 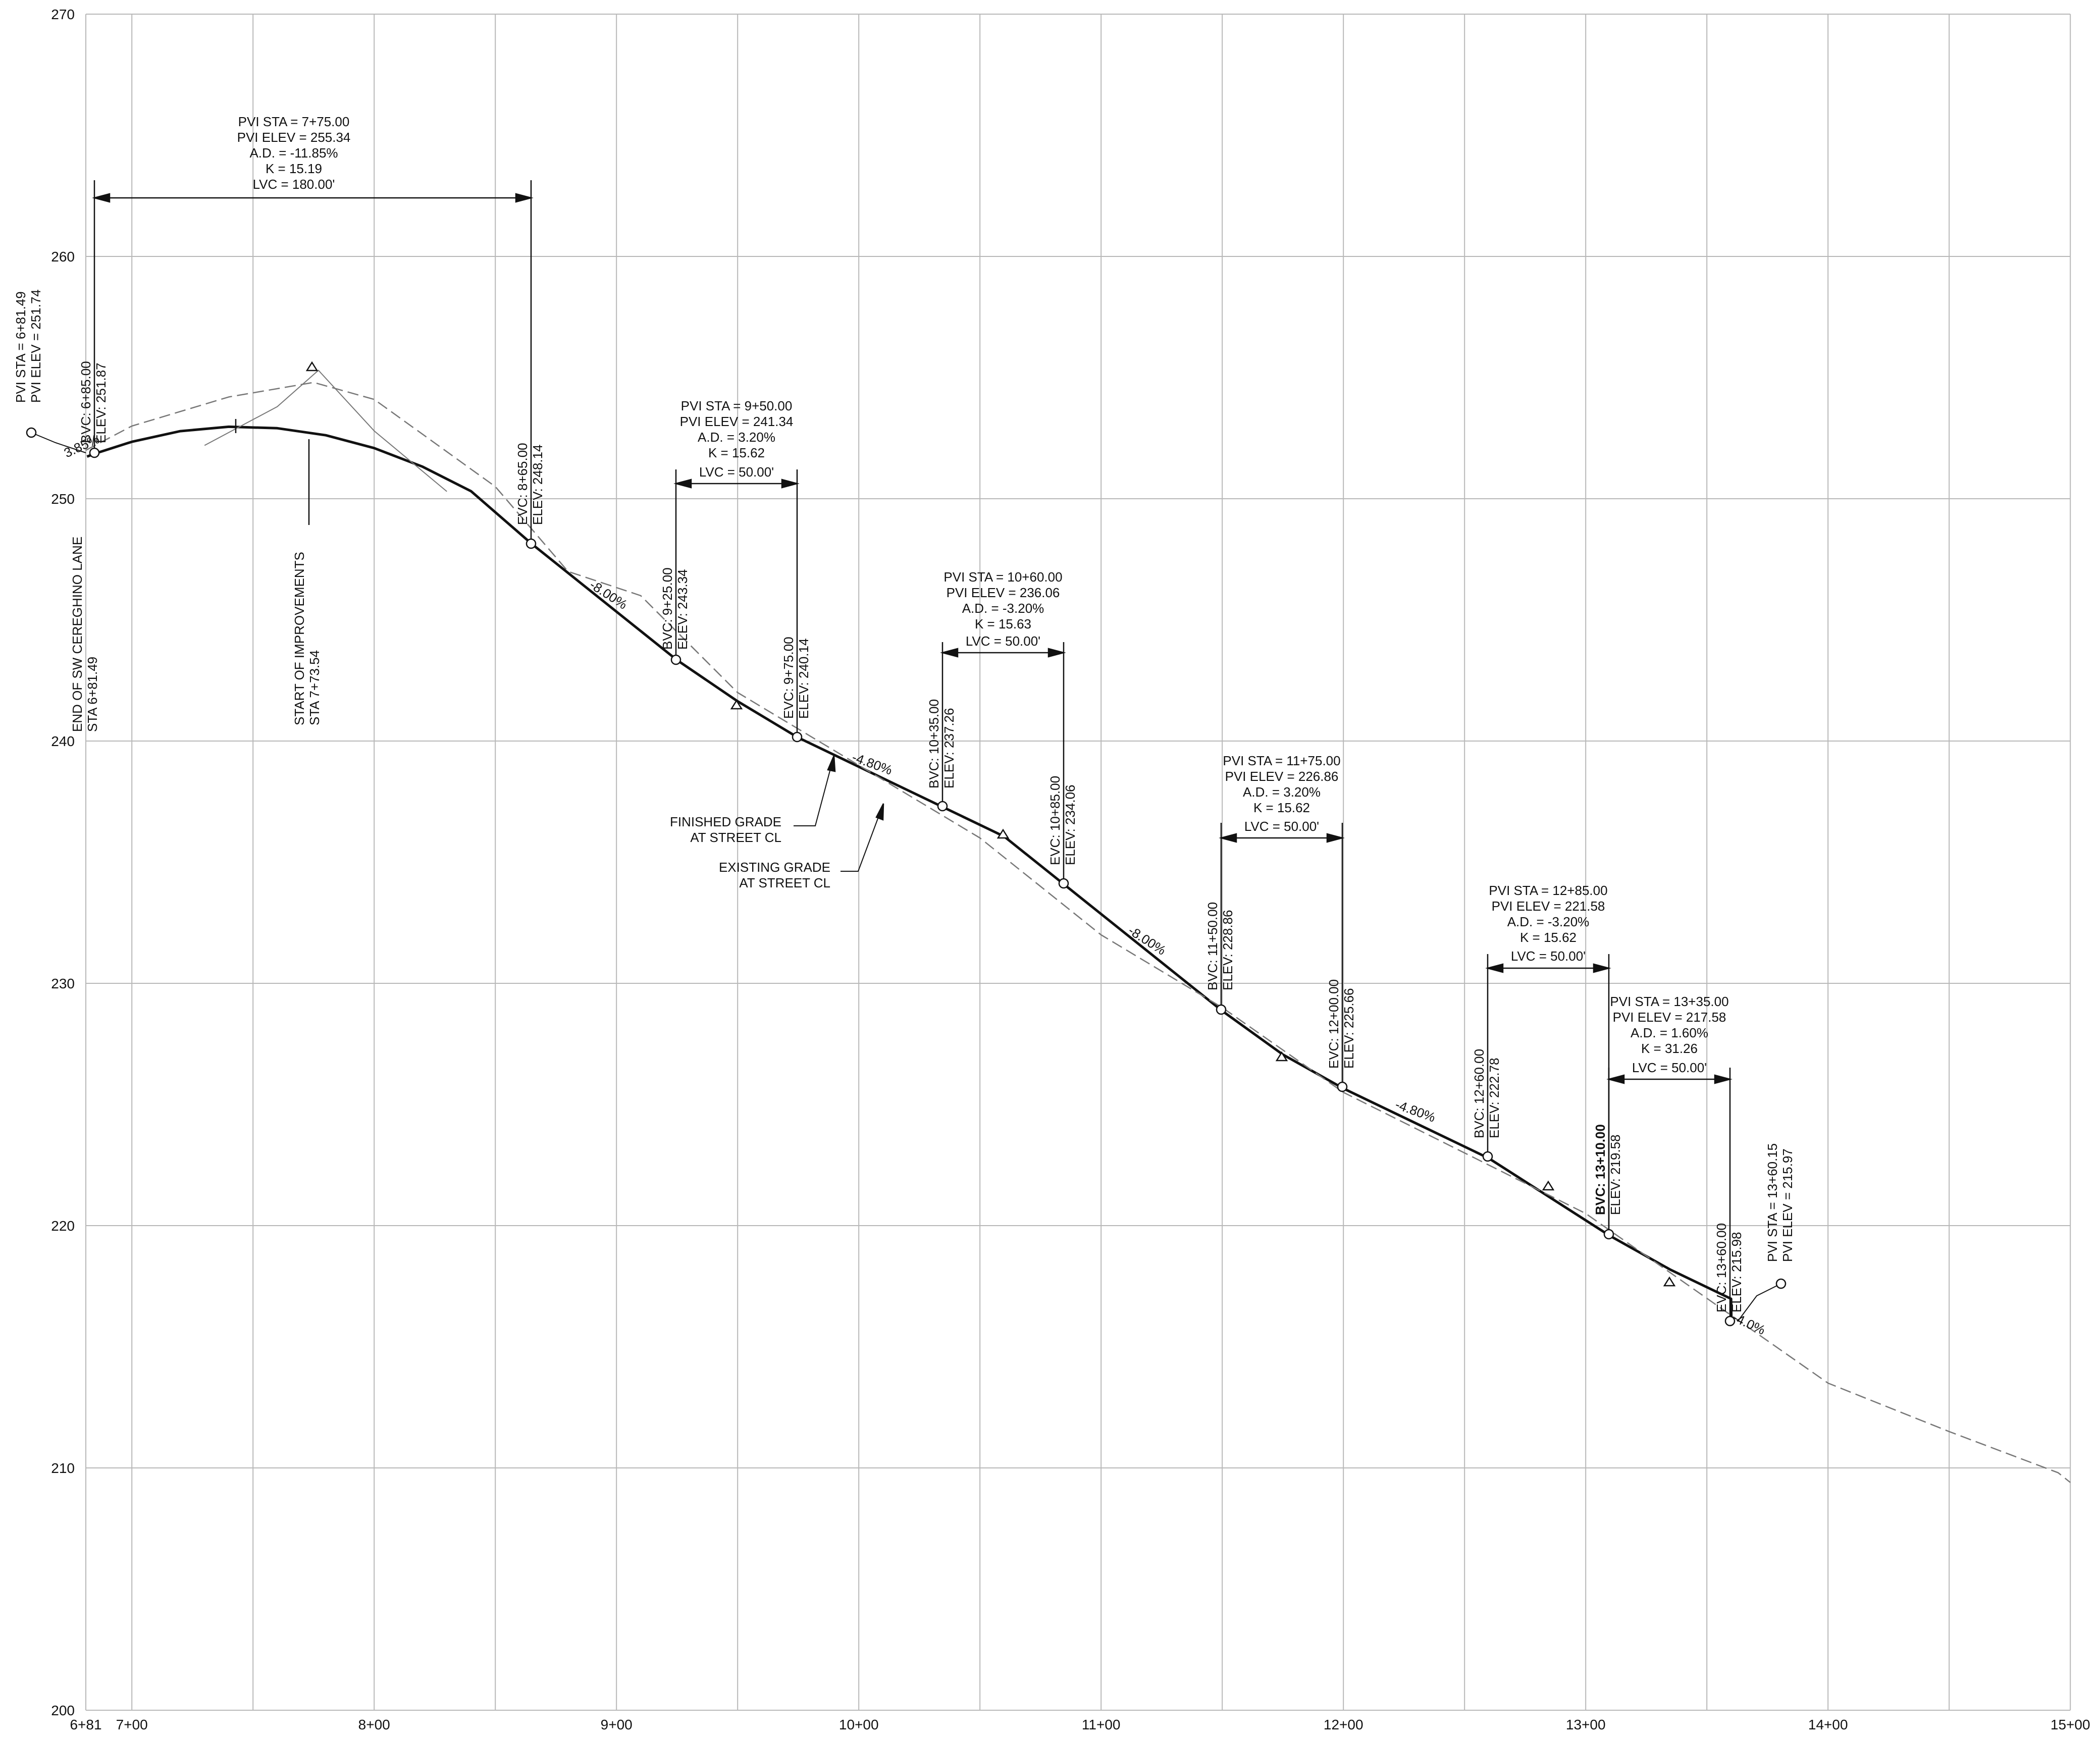 What do you see at coordinates (63, 984) in the screenshot?
I see `y-tick-label: 230` at bounding box center [63, 984].